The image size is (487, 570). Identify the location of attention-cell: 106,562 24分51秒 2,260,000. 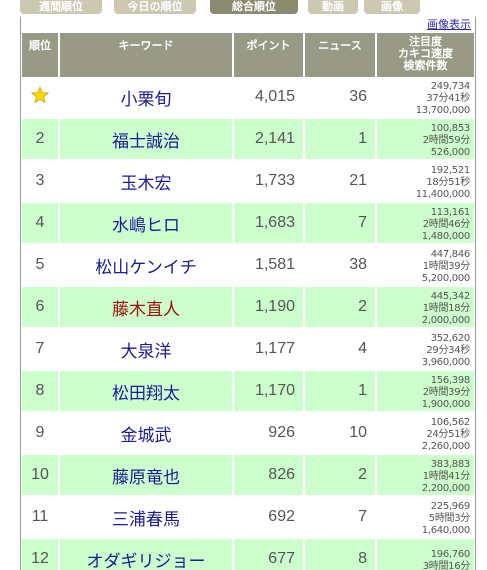
(425, 434).